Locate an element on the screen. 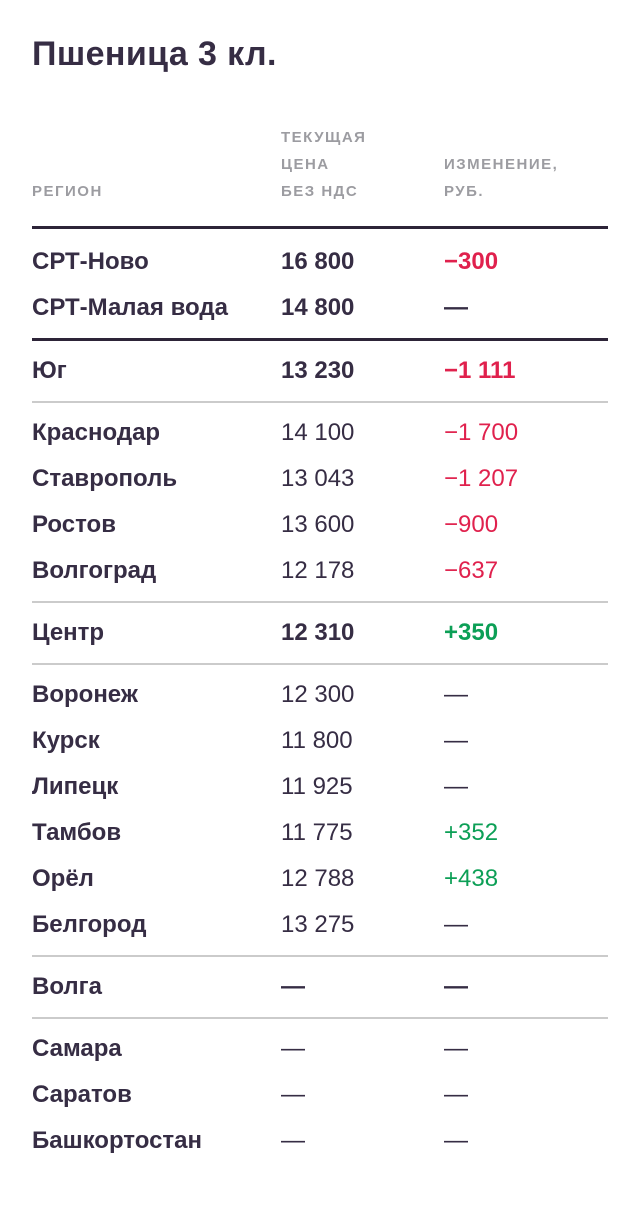 The width and height of the screenshot is (640, 1208). table-row: Курск 11 800 — is located at coordinates (320, 741).